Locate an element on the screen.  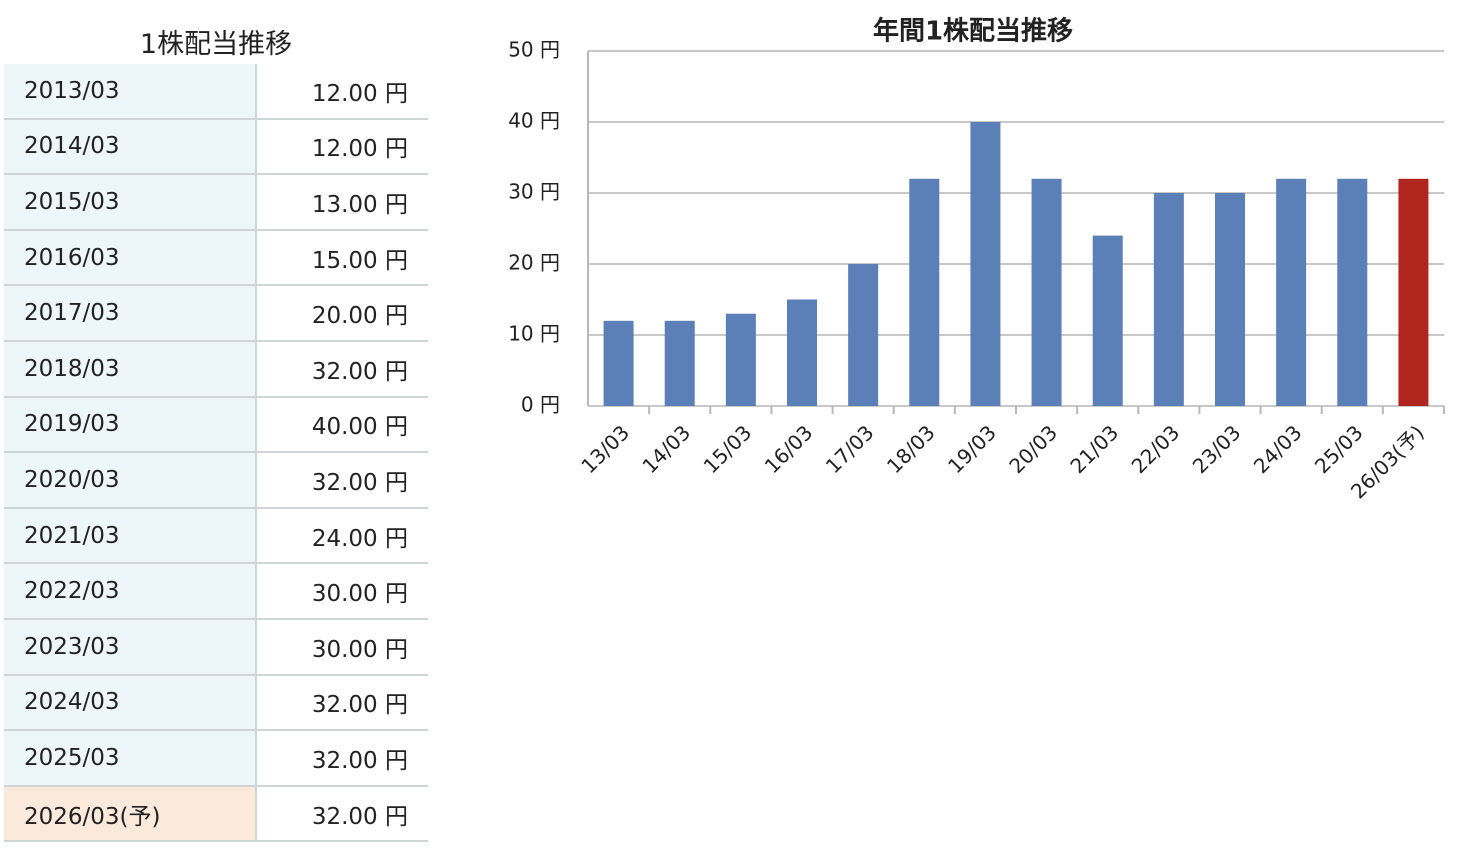
period-cell: 2015/03 is located at coordinates (130, 202).